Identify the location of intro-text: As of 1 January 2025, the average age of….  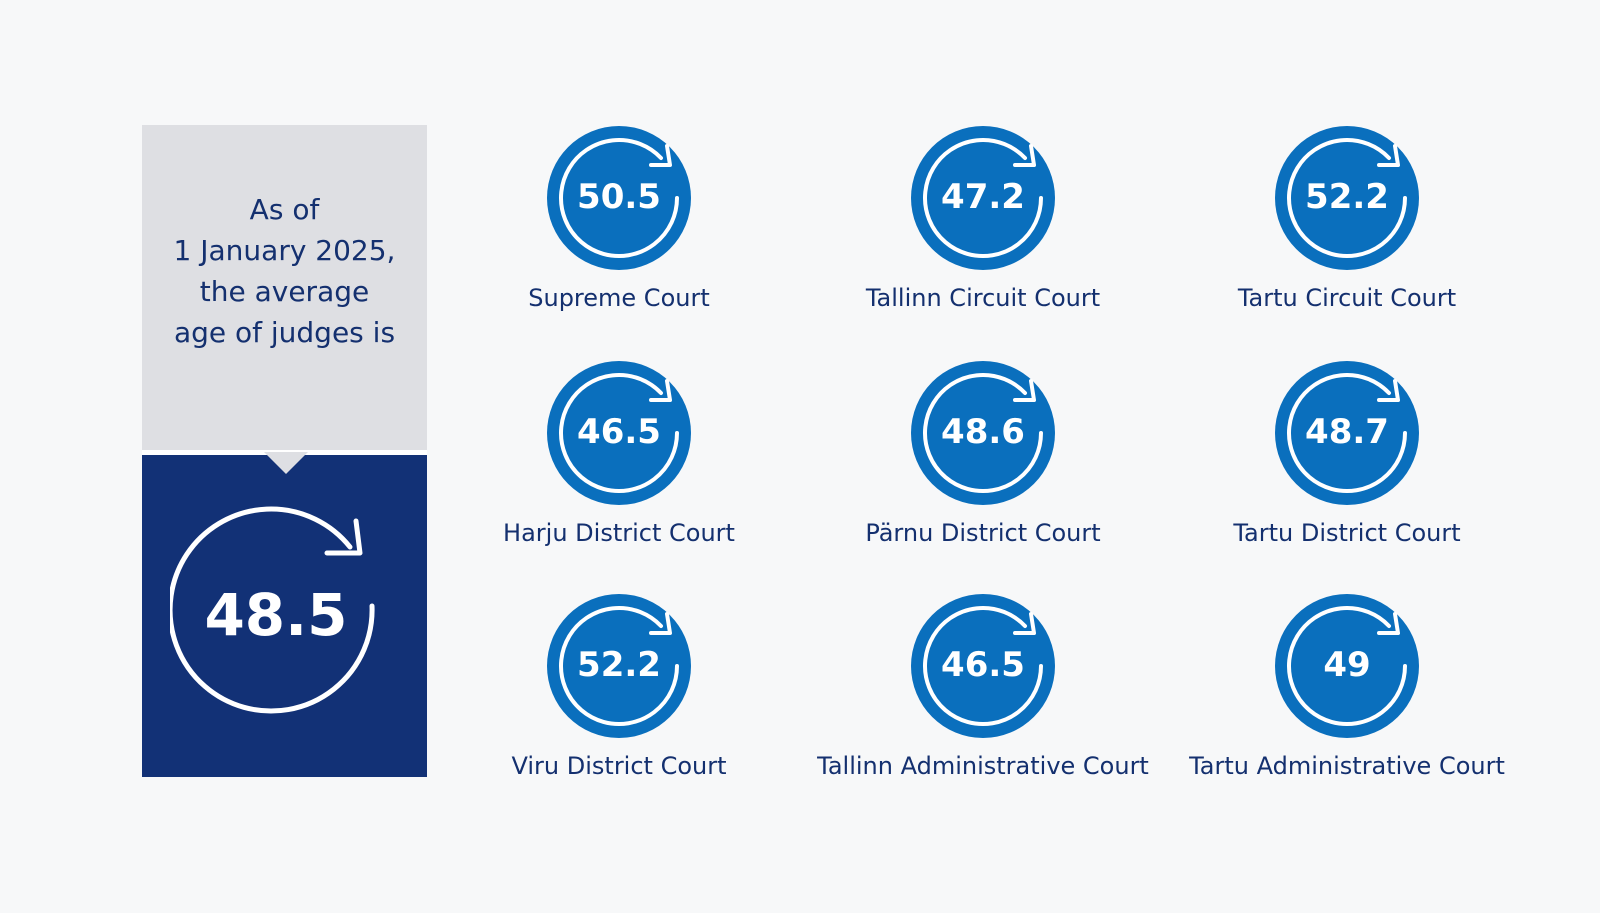
(284, 271).